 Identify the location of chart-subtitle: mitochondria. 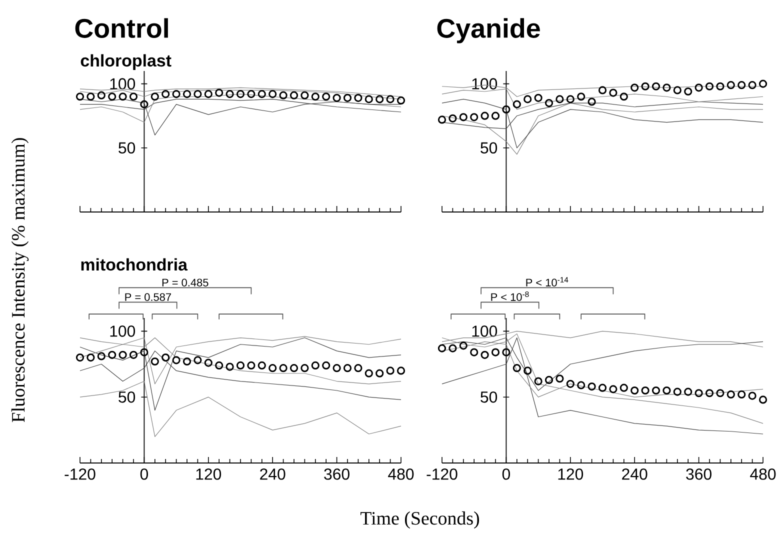
(134, 264).